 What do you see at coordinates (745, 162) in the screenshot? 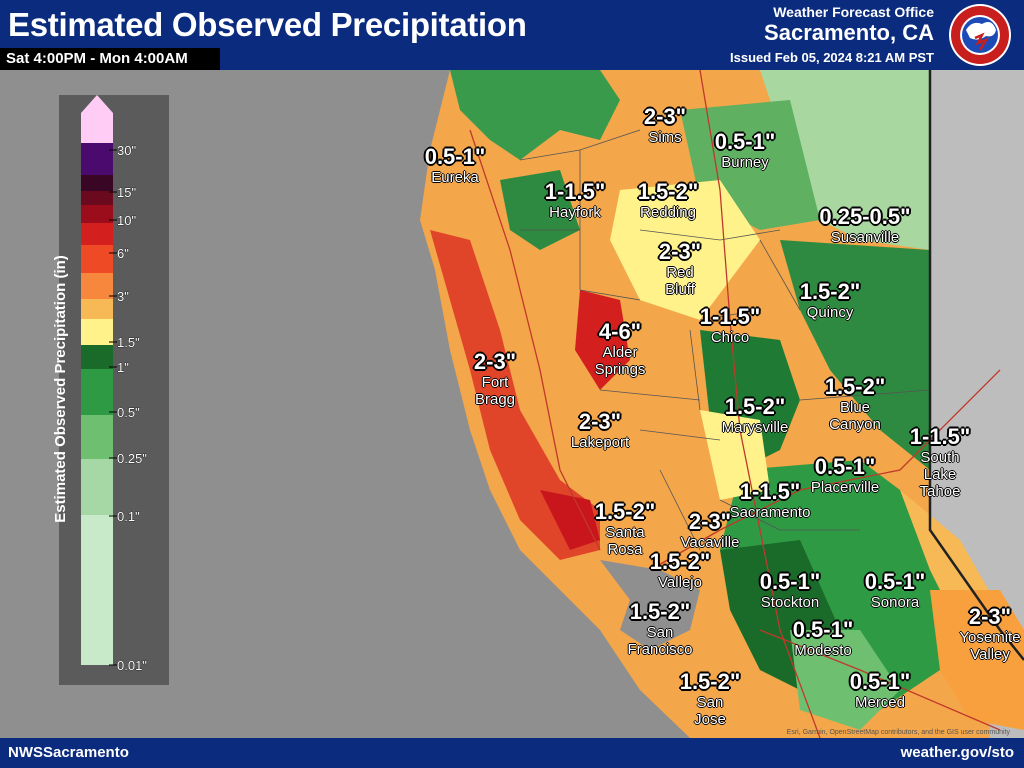
I see `city-name: Burney` at bounding box center [745, 162].